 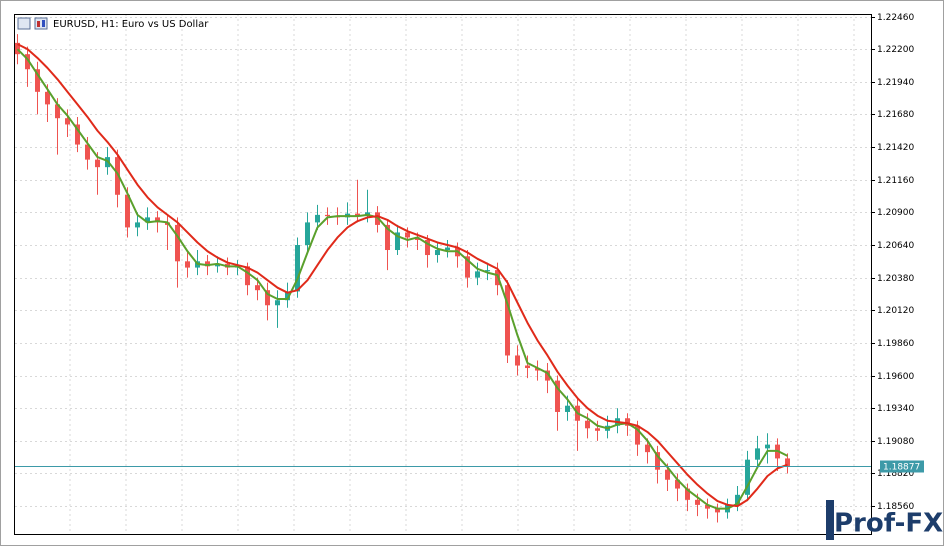 I want to click on icon-bars, so click(x=41, y=23).